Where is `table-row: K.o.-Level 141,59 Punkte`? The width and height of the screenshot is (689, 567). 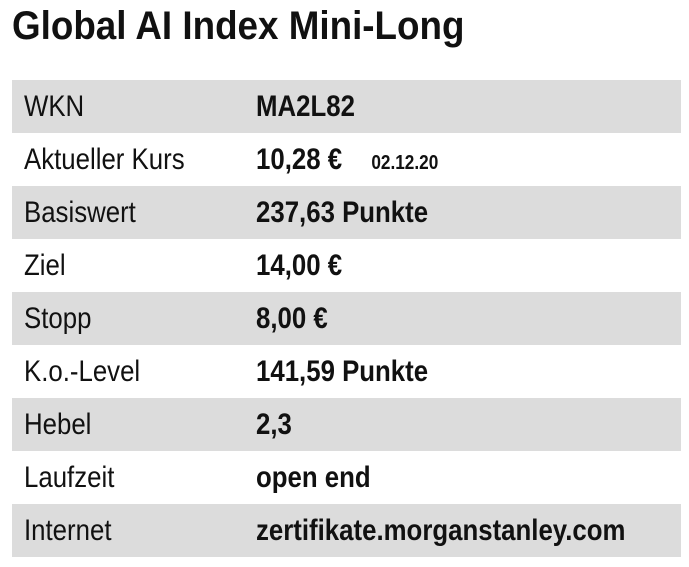
table-row: K.o.-Level 141,59 Punkte is located at coordinates (346, 371).